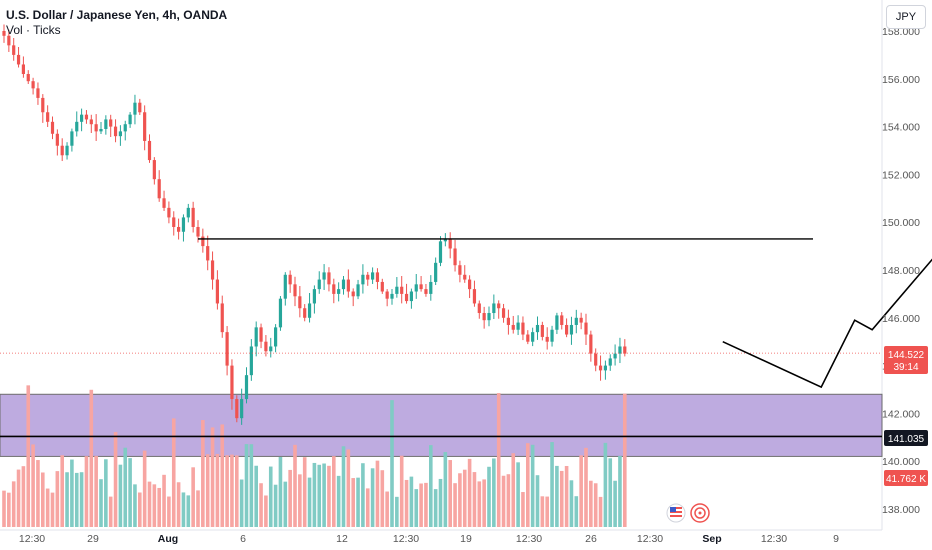 The height and width of the screenshot is (550, 932). What do you see at coordinates (676, 513) in the screenshot?
I see `us-flag-icon` at bounding box center [676, 513].